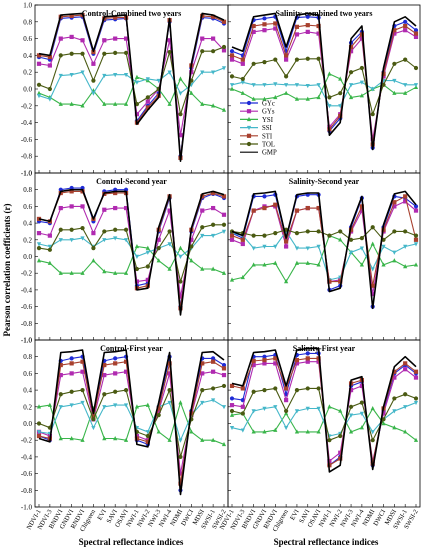 Image resolution: width=430 pixels, height=555 pixels. Describe the element at coordinates (27, 391) in the screenshot. I see `y-tick-label: 0.4` at that location.